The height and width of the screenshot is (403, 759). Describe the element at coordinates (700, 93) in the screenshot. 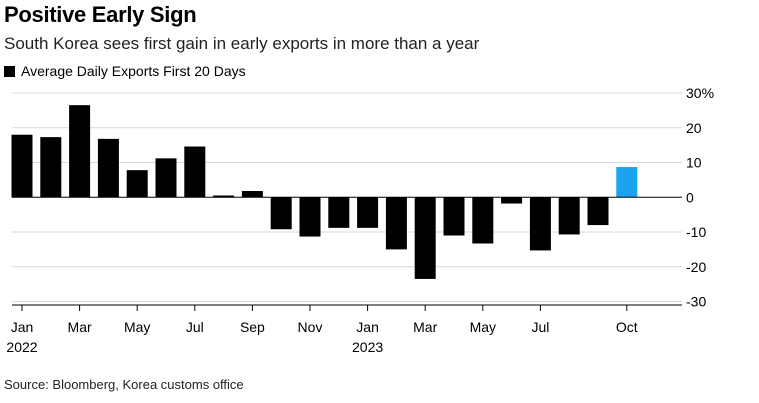

I see `y-tick-label: 30%` at that location.